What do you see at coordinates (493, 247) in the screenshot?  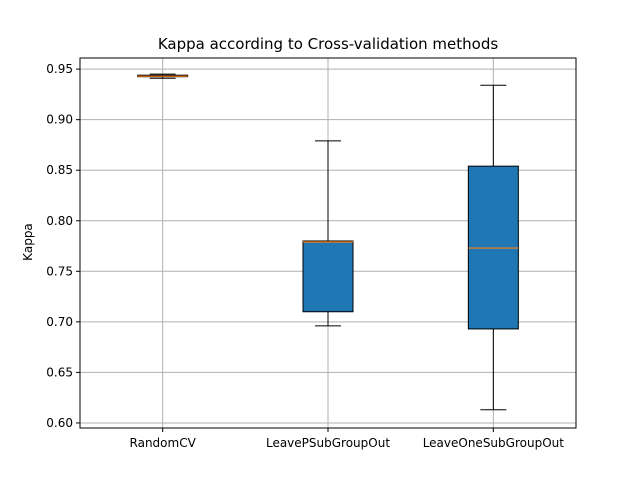 I see `box-leaveonesubgroupout` at bounding box center [493, 247].